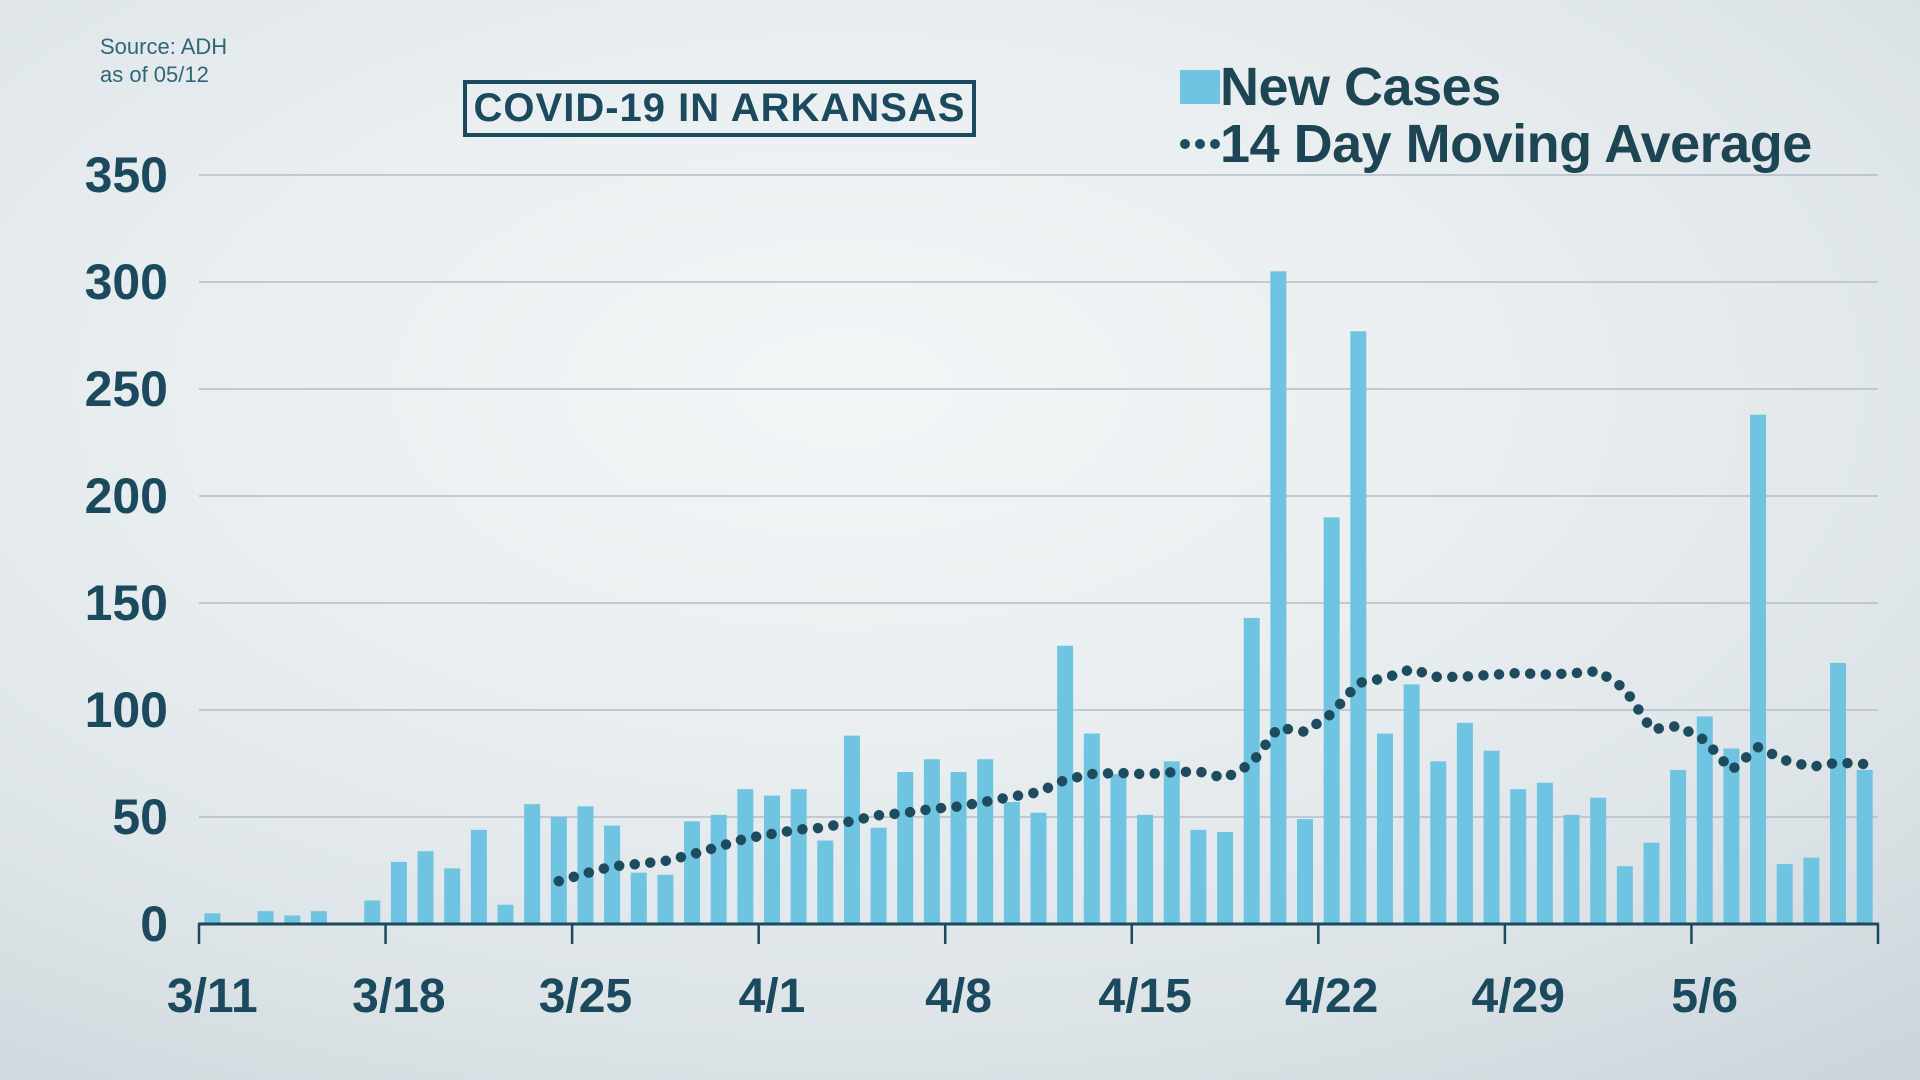 The image size is (1920, 1080). Describe the element at coordinates (126, 389) in the screenshot. I see `y-axis-label: 250` at that location.